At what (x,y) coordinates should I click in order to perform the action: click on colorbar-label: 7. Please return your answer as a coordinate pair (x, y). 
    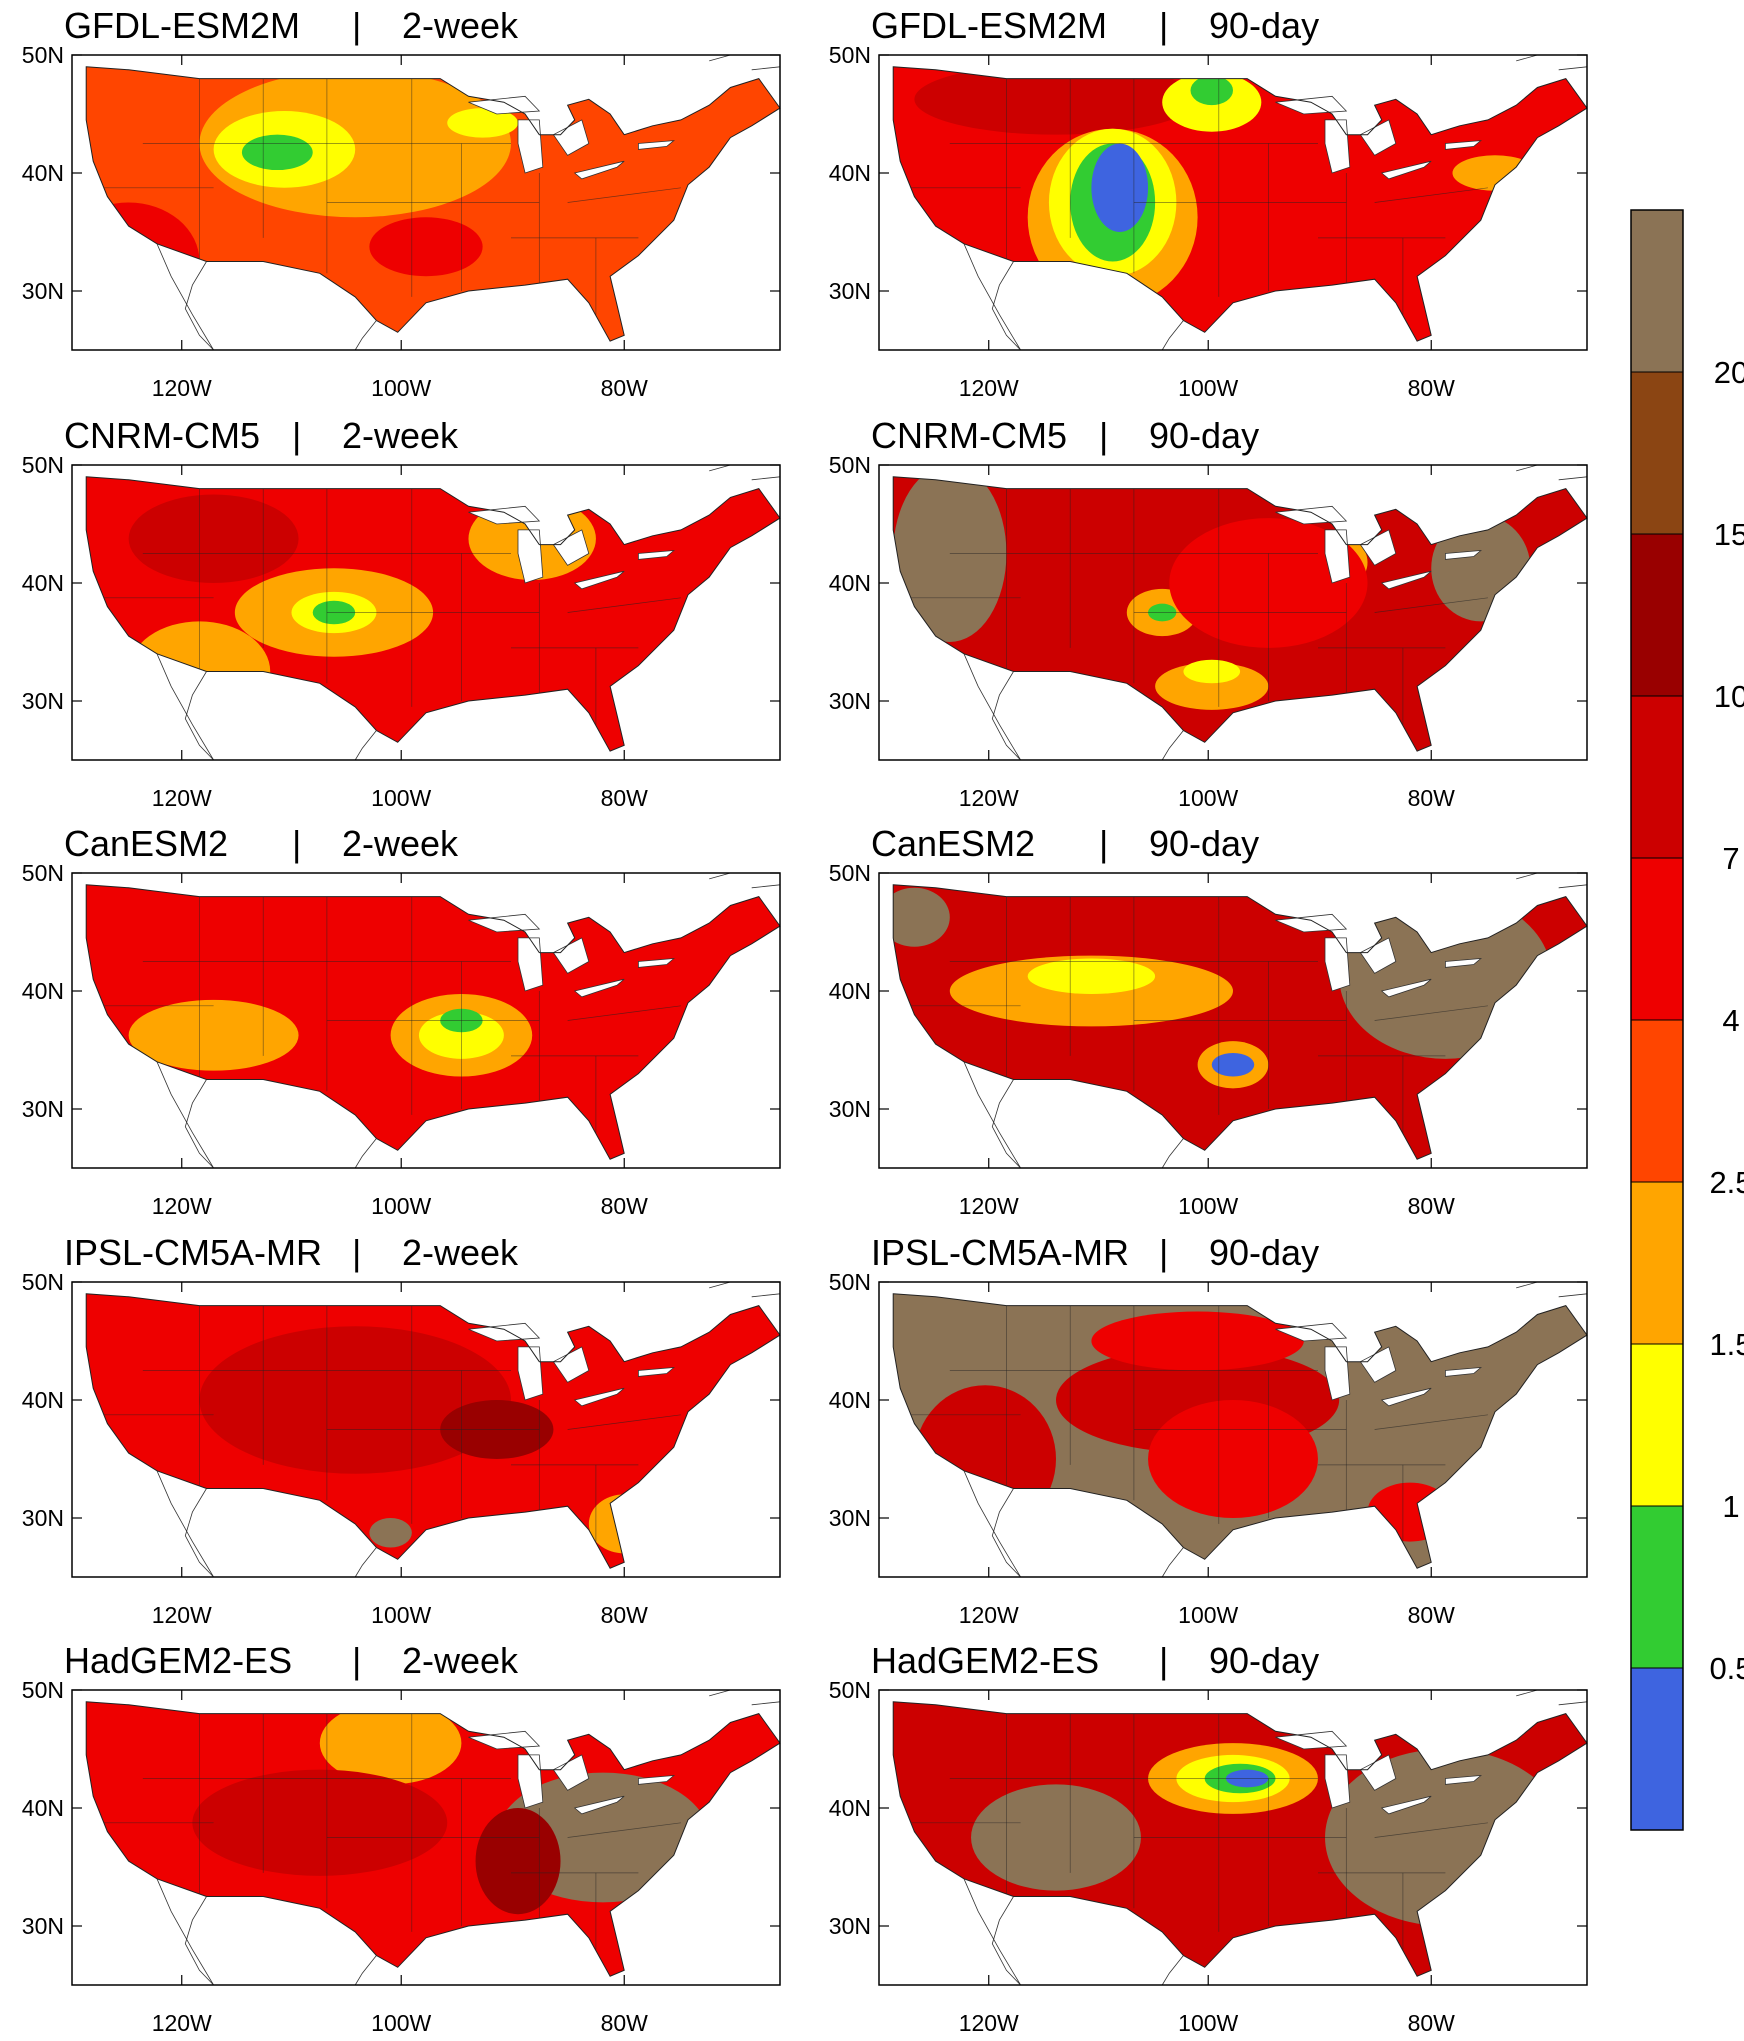
    Looking at the image, I should click on (1730, 858).